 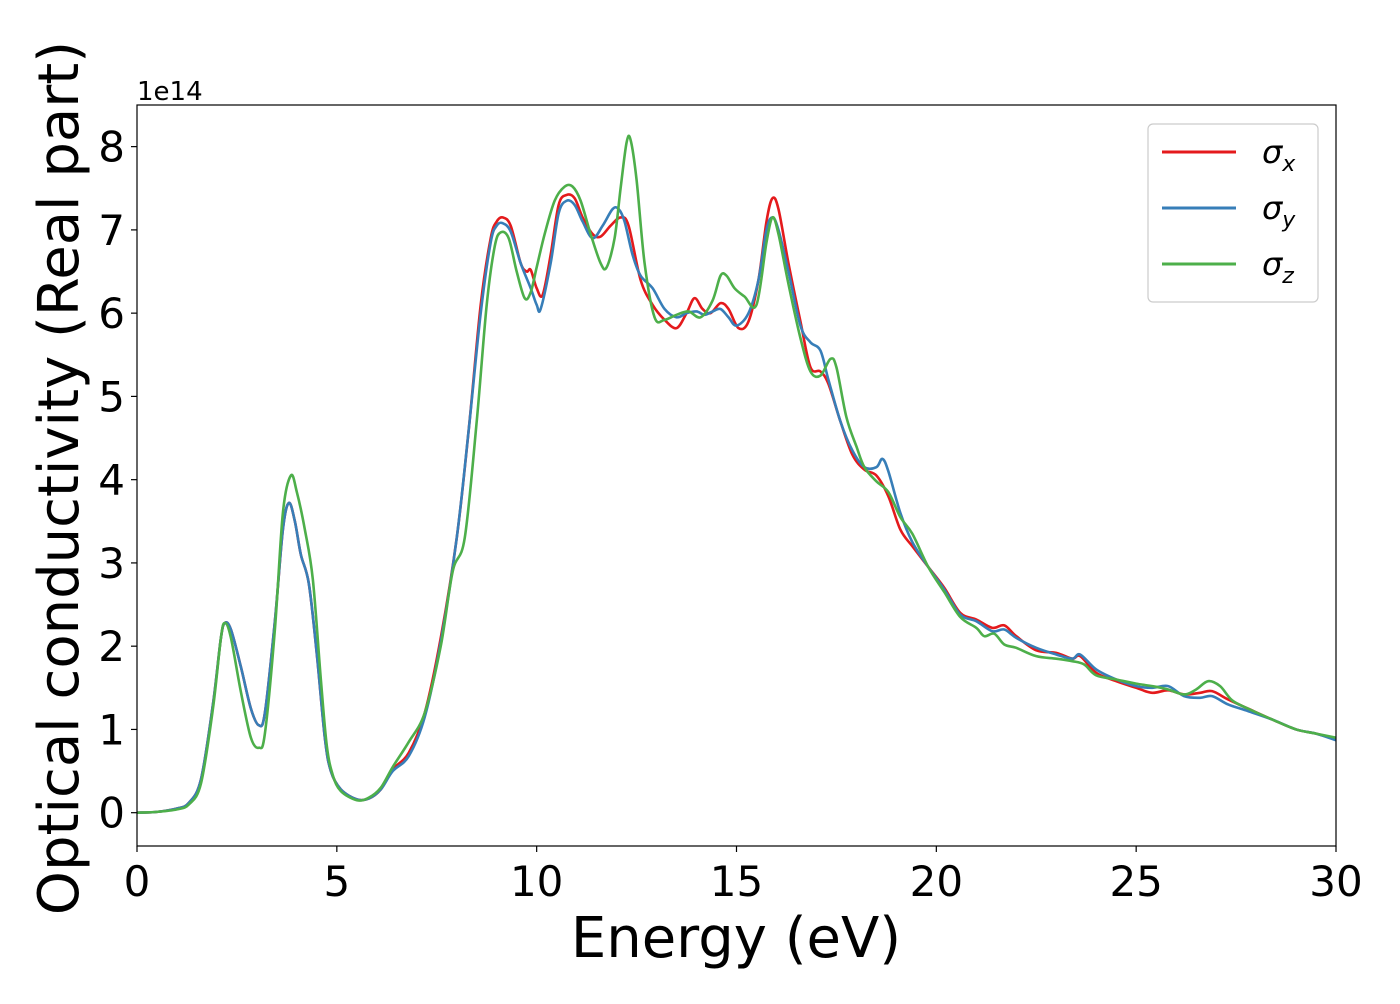 What do you see at coordinates (111, 147) in the screenshot?
I see `y-tick-label: 8` at bounding box center [111, 147].